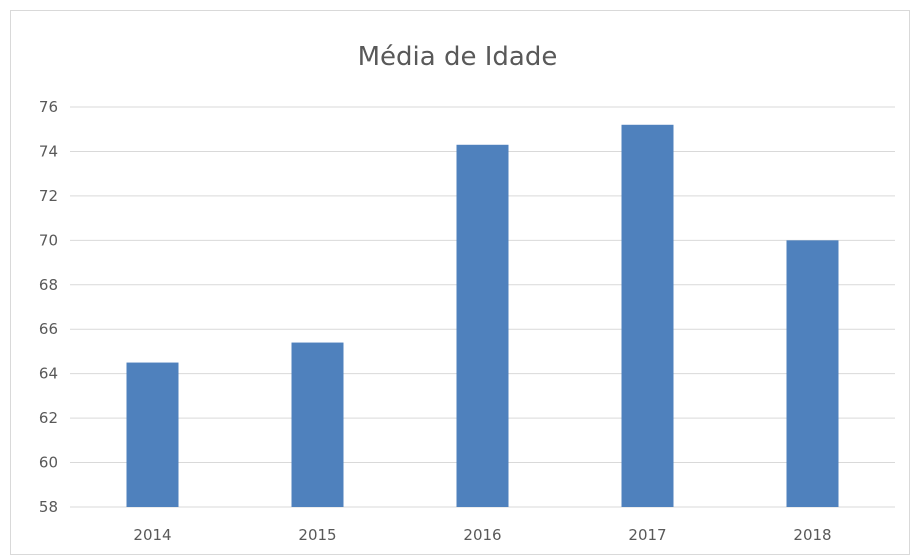 The width and height of the screenshot is (915, 557). What do you see at coordinates (48, 418) in the screenshot?
I see `y-tick-label: 62` at bounding box center [48, 418].